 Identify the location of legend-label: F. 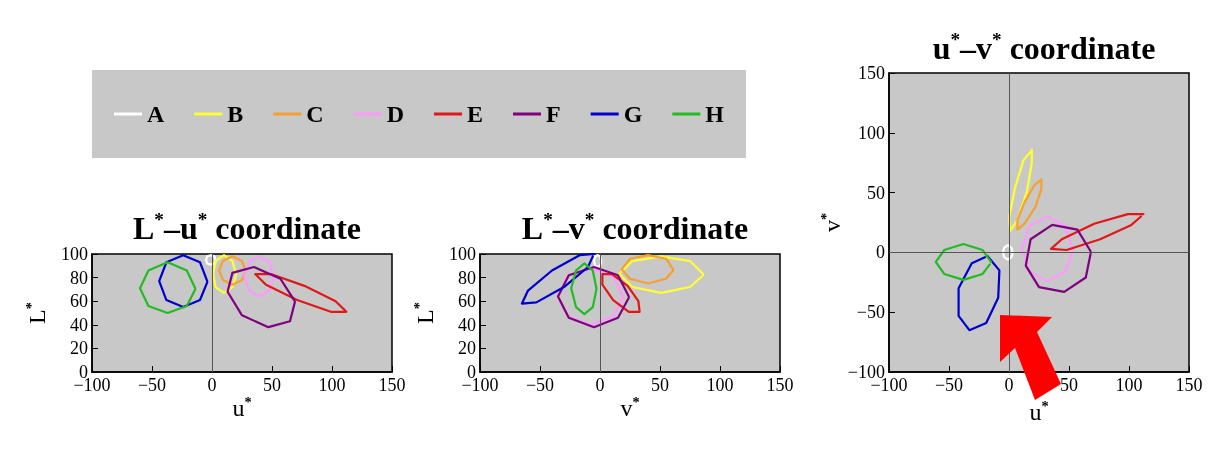
(553, 114).